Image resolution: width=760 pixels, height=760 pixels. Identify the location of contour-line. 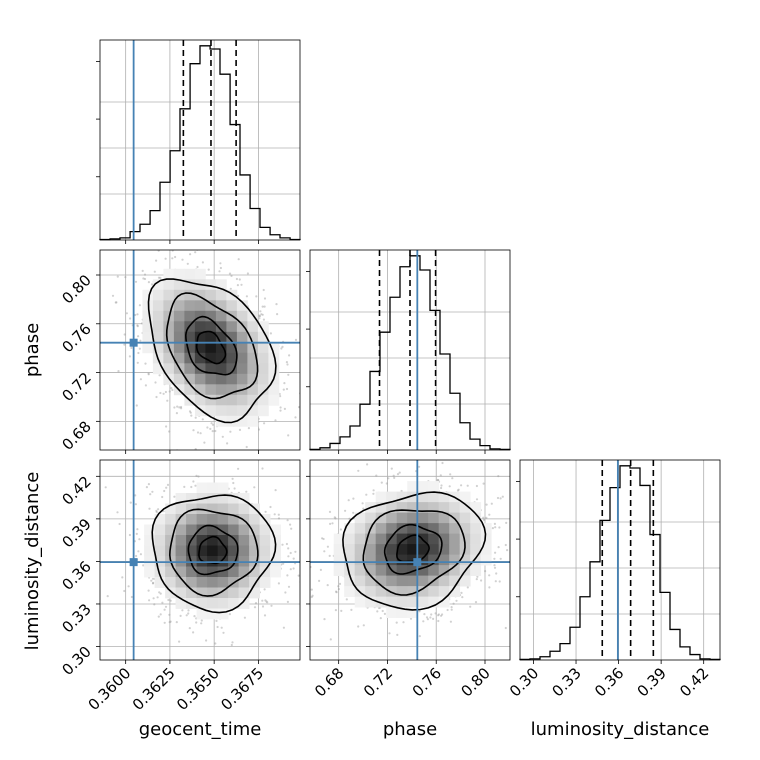
(414, 551).